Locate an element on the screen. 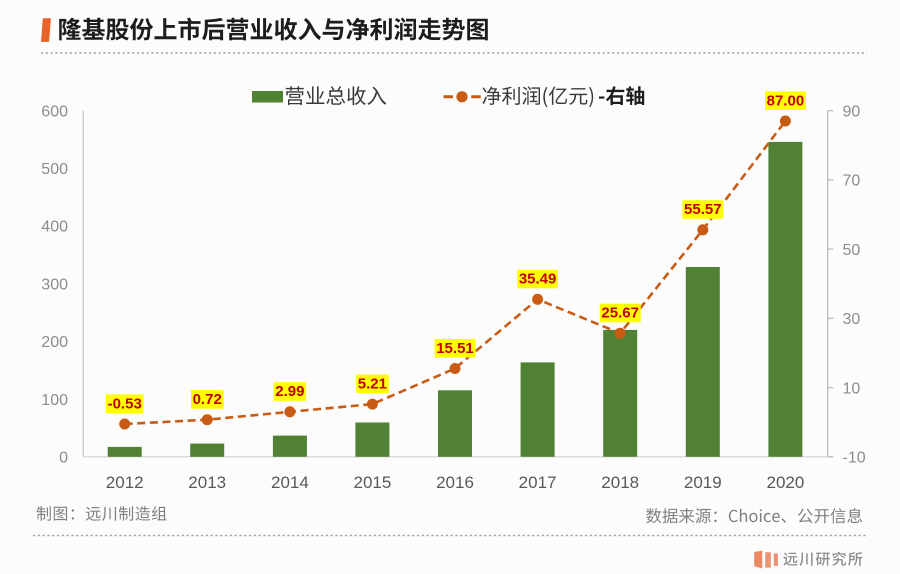 The height and width of the screenshot is (574, 900). svg-text: 2017 is located at coordinates (538, 482).